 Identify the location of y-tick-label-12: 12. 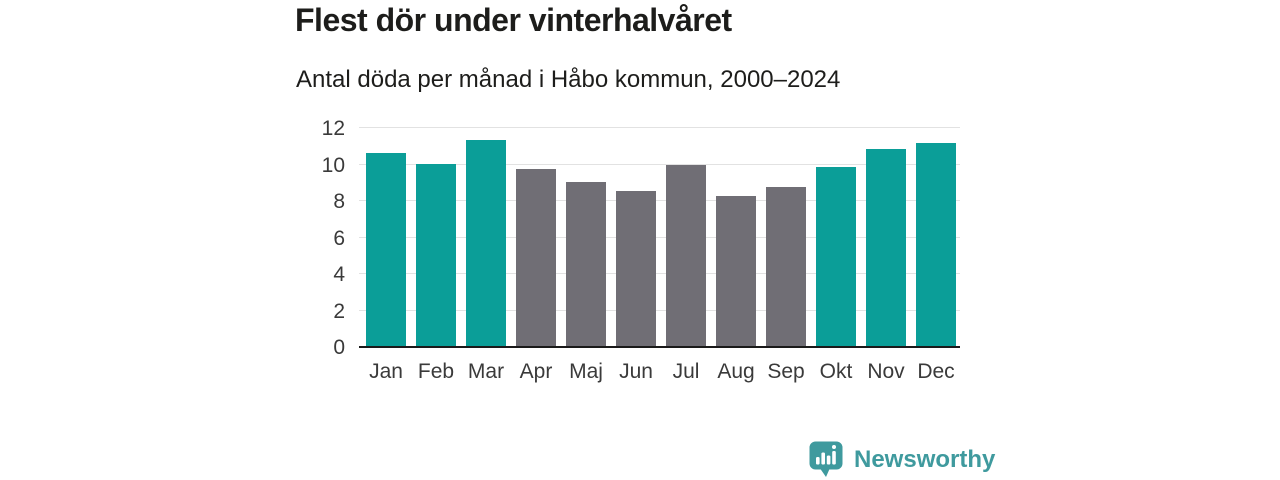
(333, 128).